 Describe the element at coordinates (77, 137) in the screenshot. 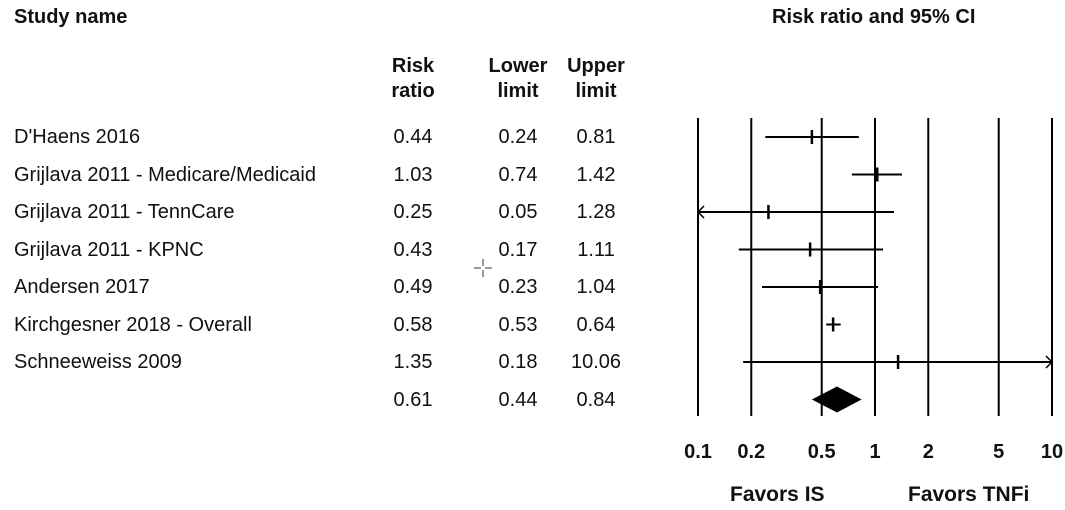

I see `study-name: D'Haens 2016` at that location.